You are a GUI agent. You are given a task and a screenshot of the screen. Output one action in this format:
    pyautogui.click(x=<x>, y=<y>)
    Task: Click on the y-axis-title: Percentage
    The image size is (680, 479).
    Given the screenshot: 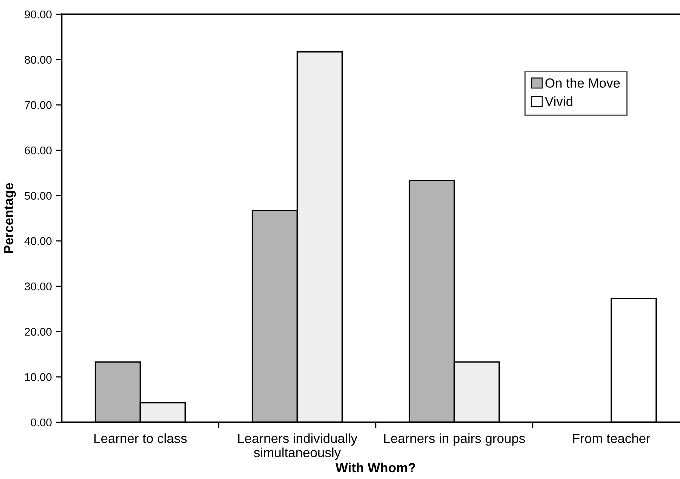 What is the action you would take?
    pyautogui.click(x=10, y=218)
    